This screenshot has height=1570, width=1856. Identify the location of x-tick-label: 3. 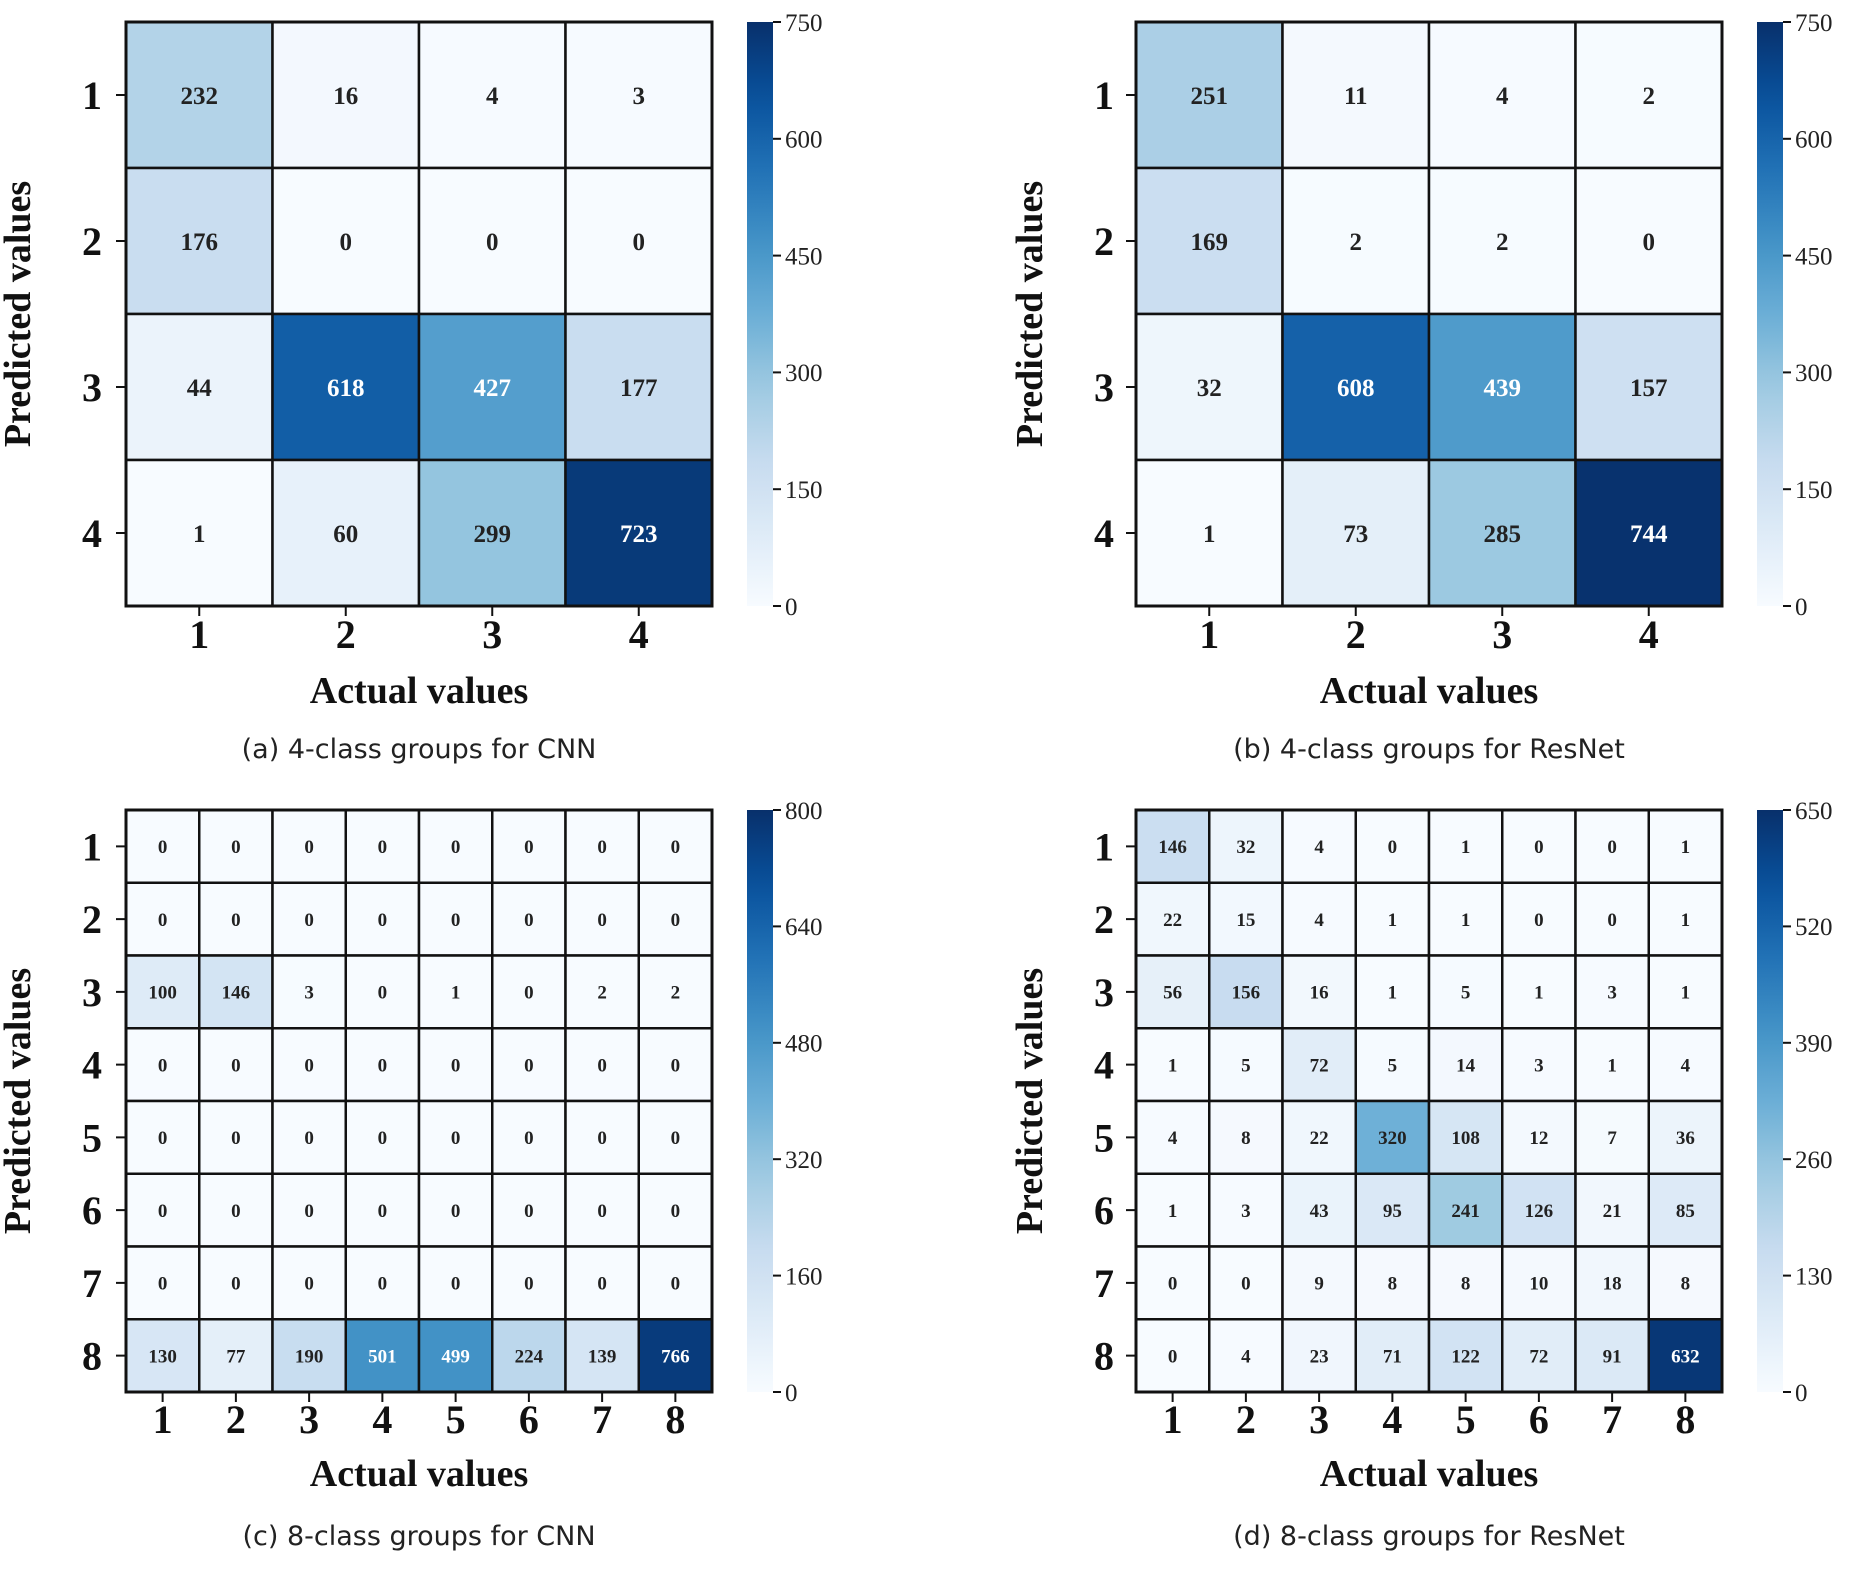
(1502, 634).